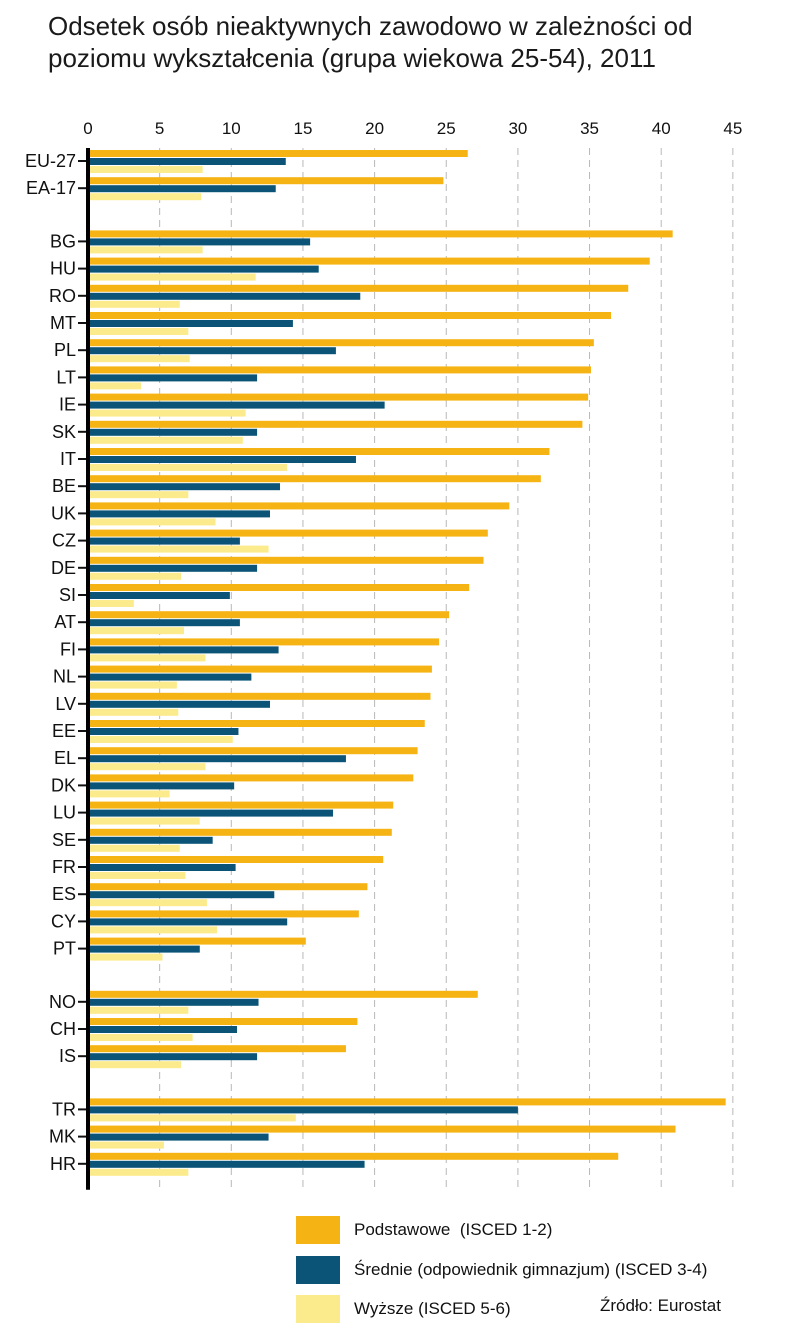 Image resolution: width=789 pixels, height=1342 pixels. Describe the element at coordinates (63, 1029) in the screenshot. I see `category-label-ch: CH` at that location.